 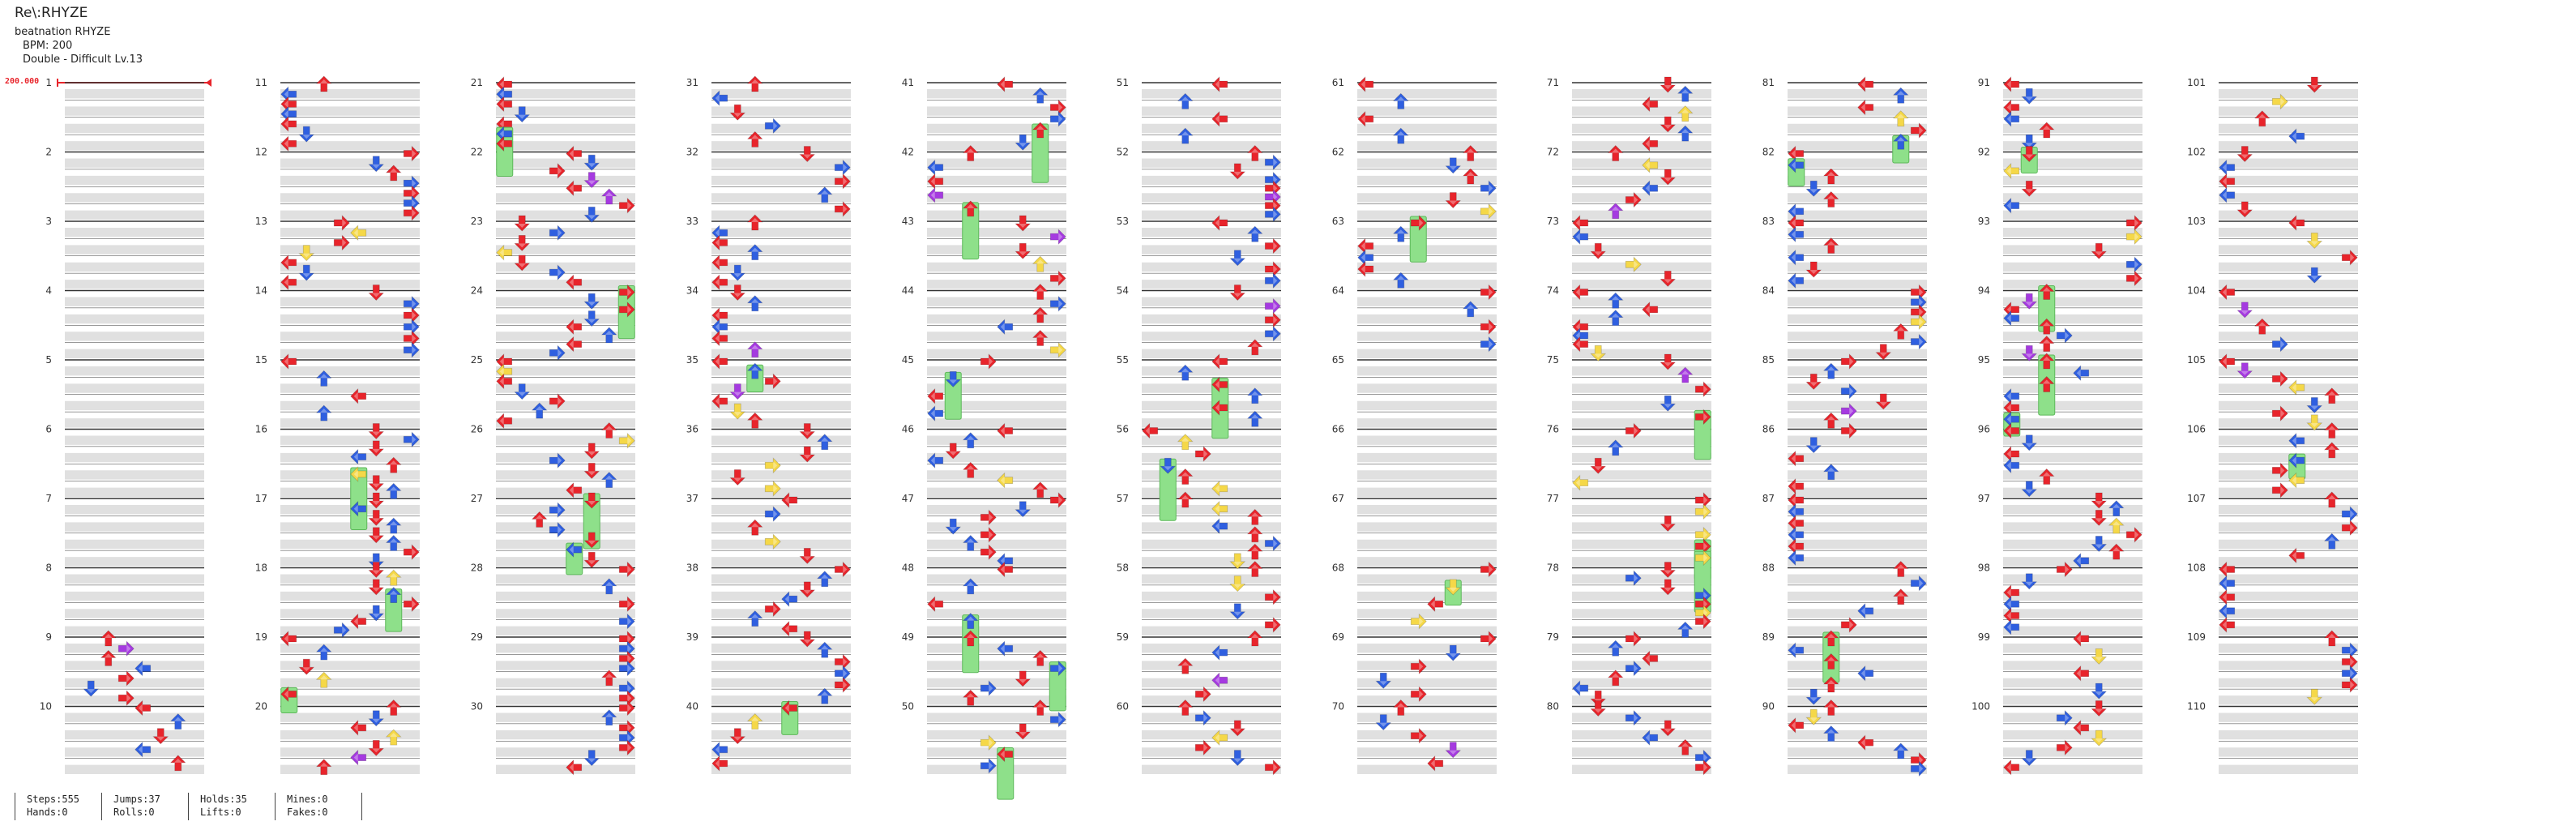 What do you see at coordinates (1553, 83) in the screenshot?
I see `measure-number: 71` at bounding box center [1553, 83].